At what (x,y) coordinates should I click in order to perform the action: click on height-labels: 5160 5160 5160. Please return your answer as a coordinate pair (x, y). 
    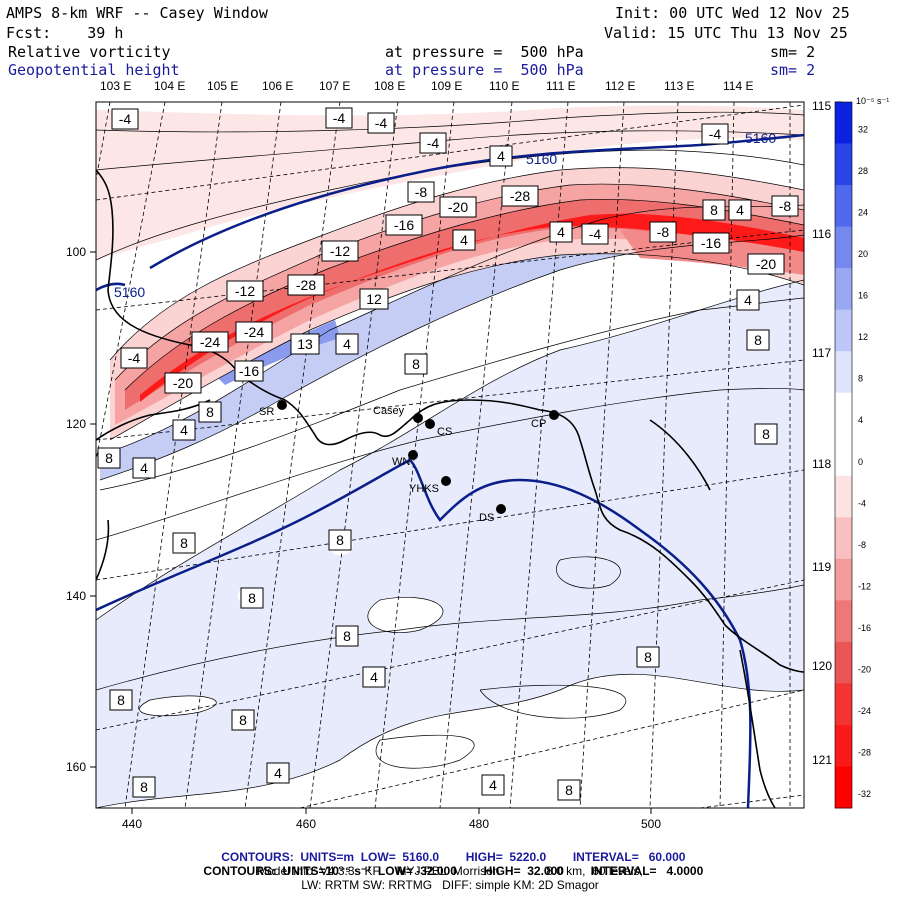
    Looking at the image, I should click on (445, 215).